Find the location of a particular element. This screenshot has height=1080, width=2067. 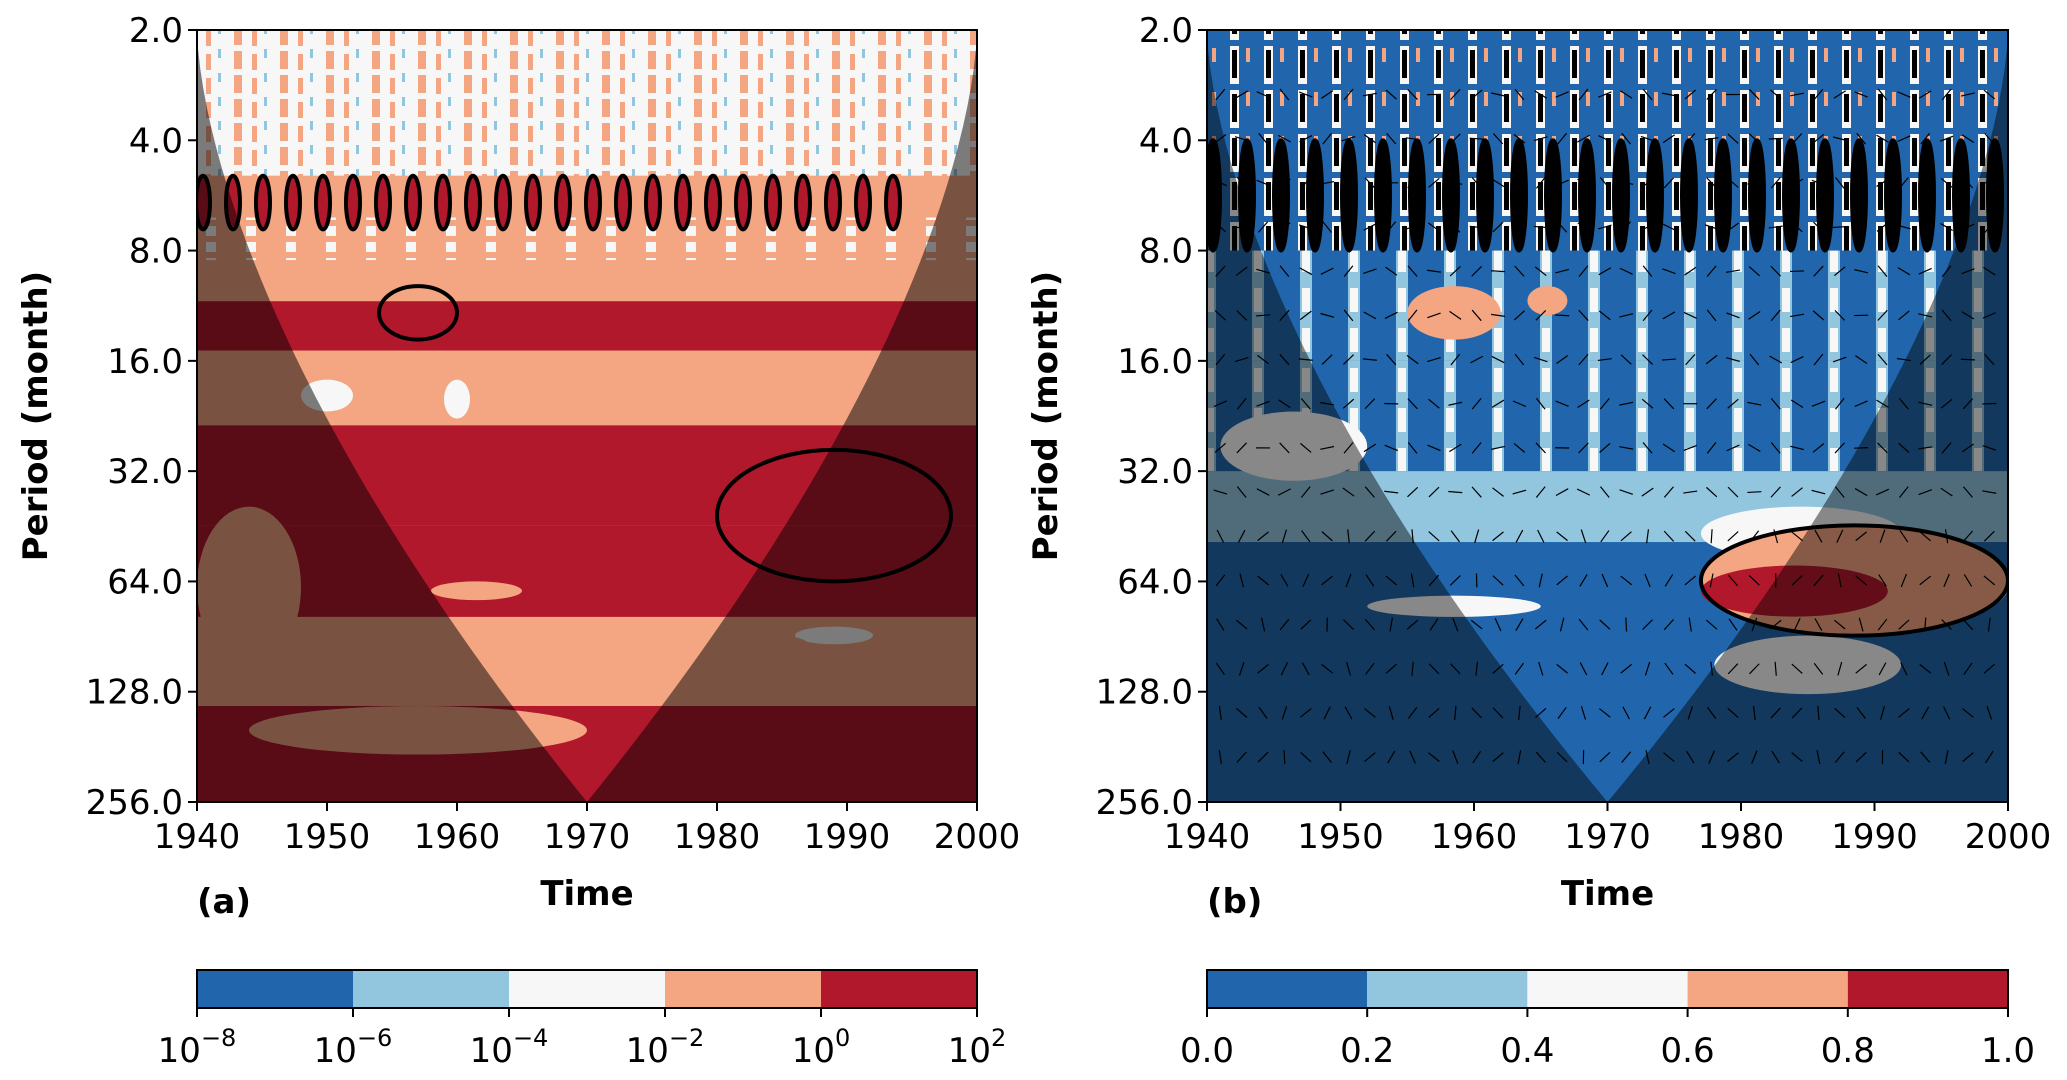

x-tick-label: 1980 is located at coordinates (717, 837).